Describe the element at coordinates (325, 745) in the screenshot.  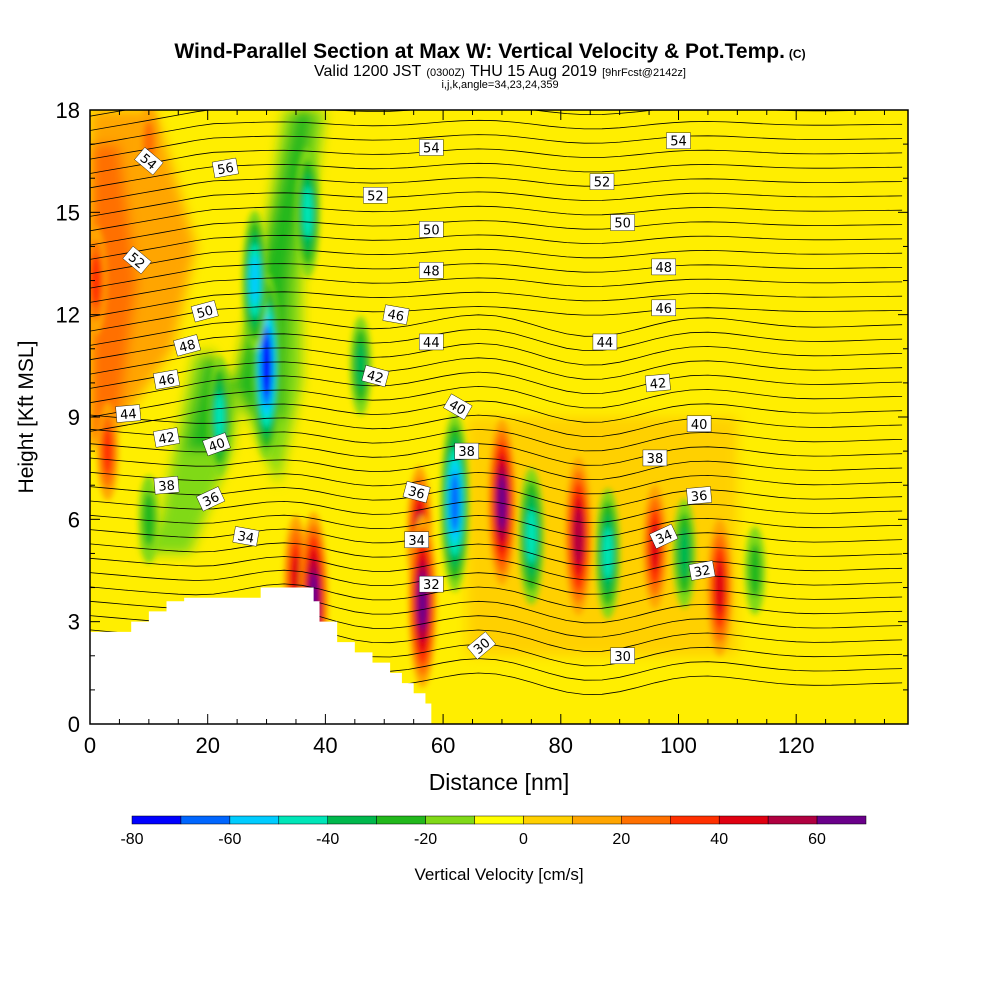
I see `x-tick-label: 40` at that location.